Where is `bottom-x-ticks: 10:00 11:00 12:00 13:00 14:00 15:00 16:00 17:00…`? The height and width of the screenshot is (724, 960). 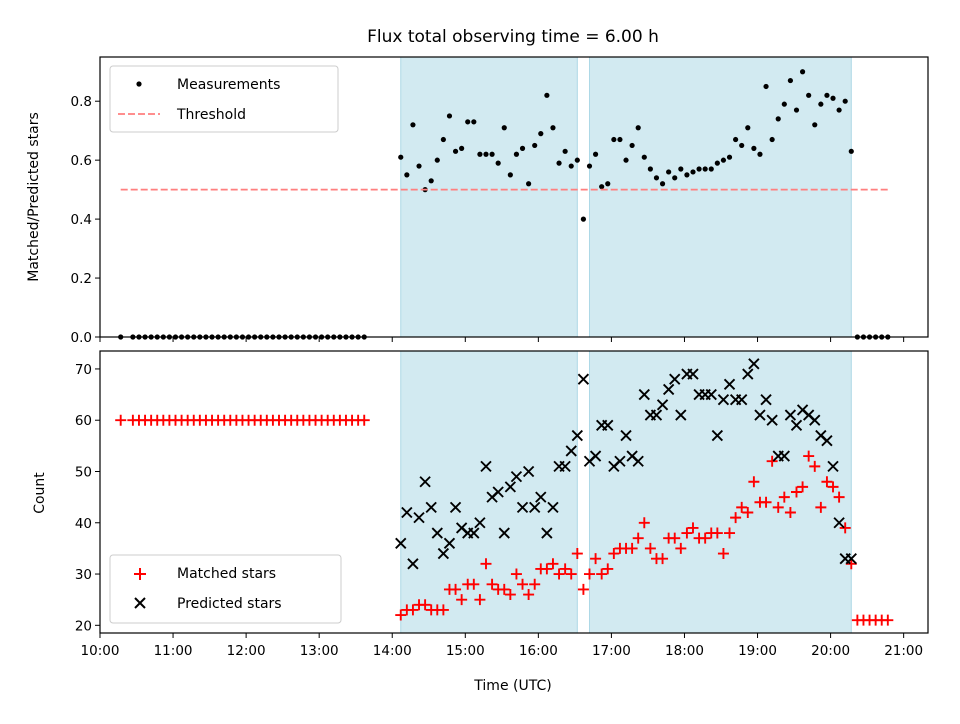 bottom-x-ticks: 10:00 11:00 12:00 13:00 14:00 15:00 16:00 17:00… is located at coordinates (502, 646).